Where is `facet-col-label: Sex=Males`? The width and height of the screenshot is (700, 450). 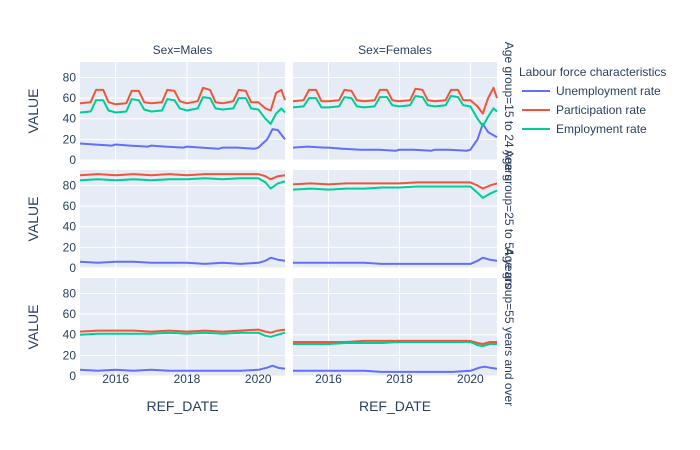
facet-col-label: Sex=Males is located at coordinates (183, 50).